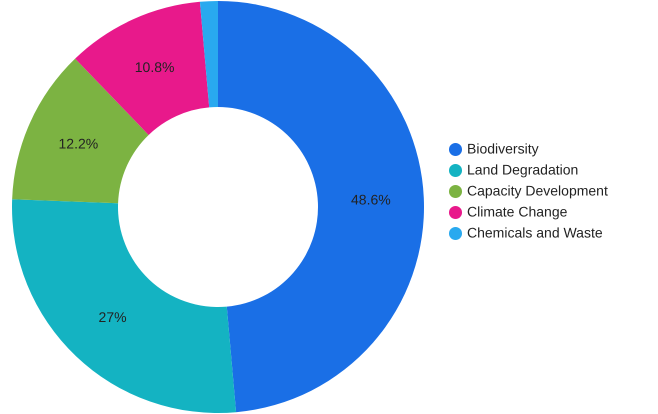  Describe the element at coordinates (535, 232) in the screenshot. I see `legend-label: Chemicals and Waste` at that location.